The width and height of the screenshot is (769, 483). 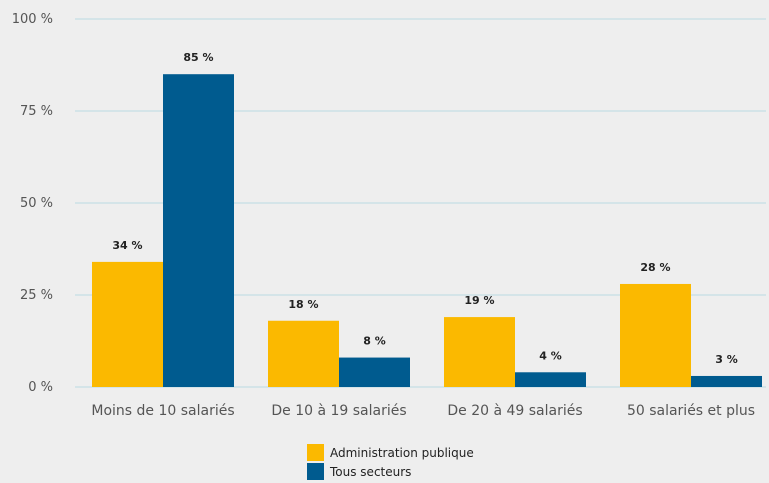 I want to click on legend-label: Administration publique, so click(x=402, y=453).